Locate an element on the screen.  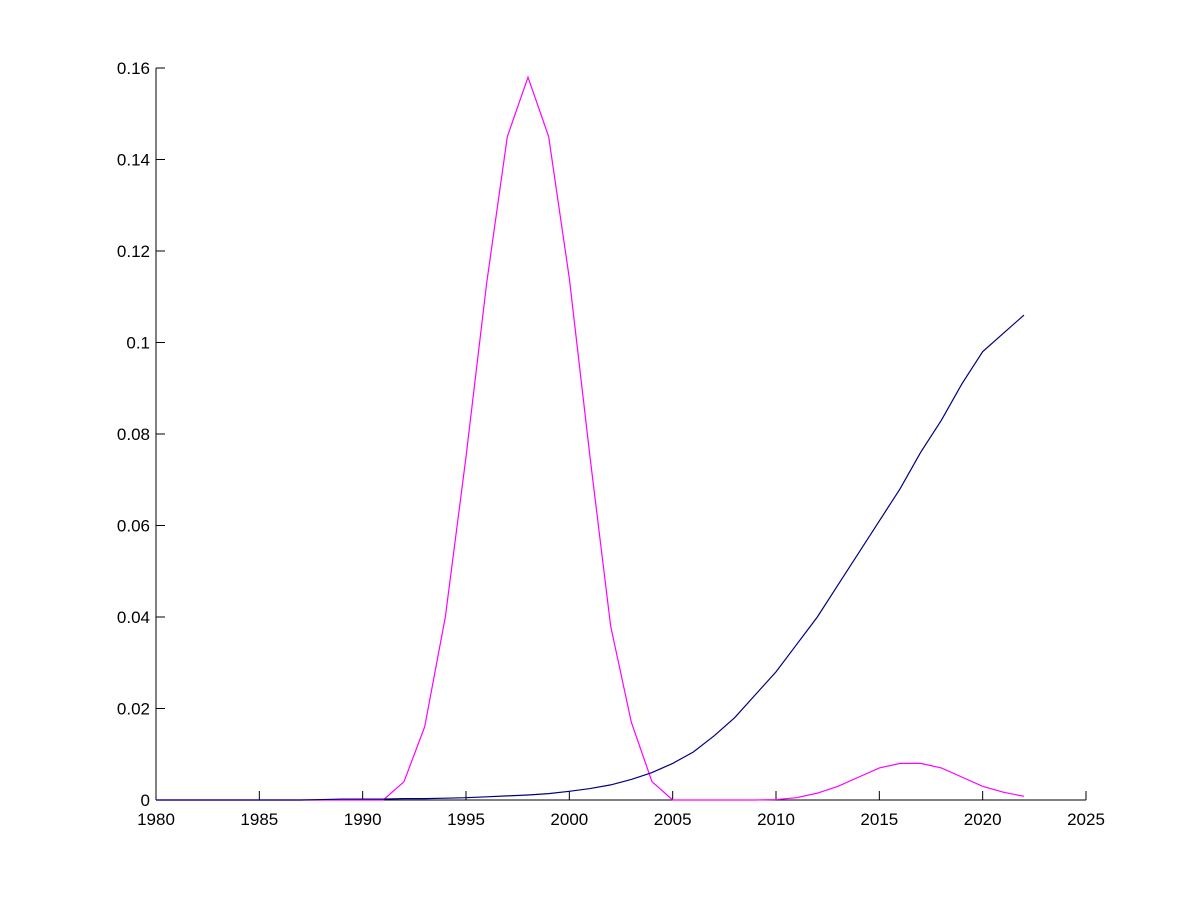
x-tick-label: 2015 is located at coordinates (879, 819).